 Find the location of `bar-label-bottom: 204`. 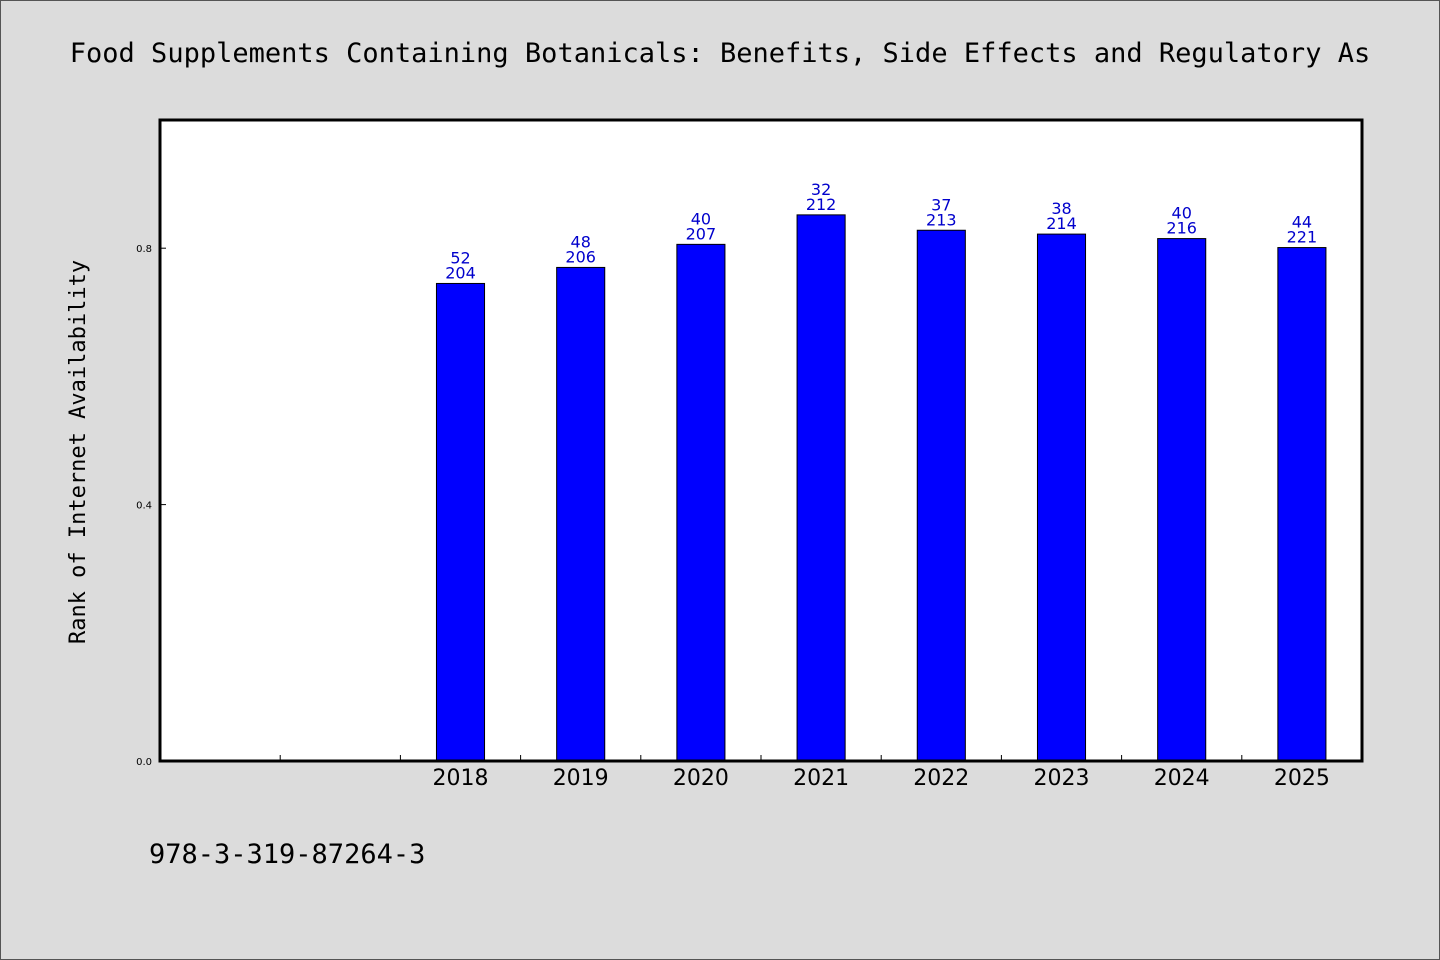

bar-label-bottom: 204 is located at coordinates (460, 272).